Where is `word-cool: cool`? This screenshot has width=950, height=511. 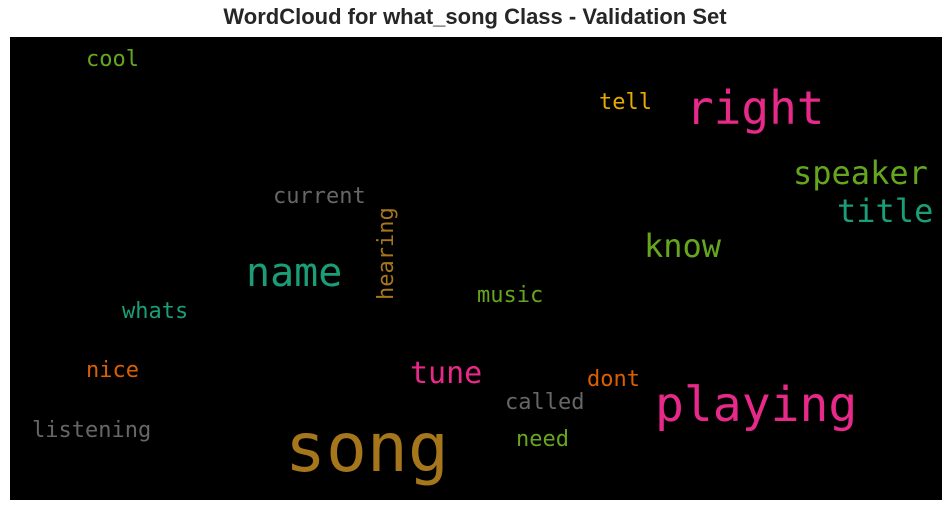
word-cool: cool is located at coordinates (112, 59).